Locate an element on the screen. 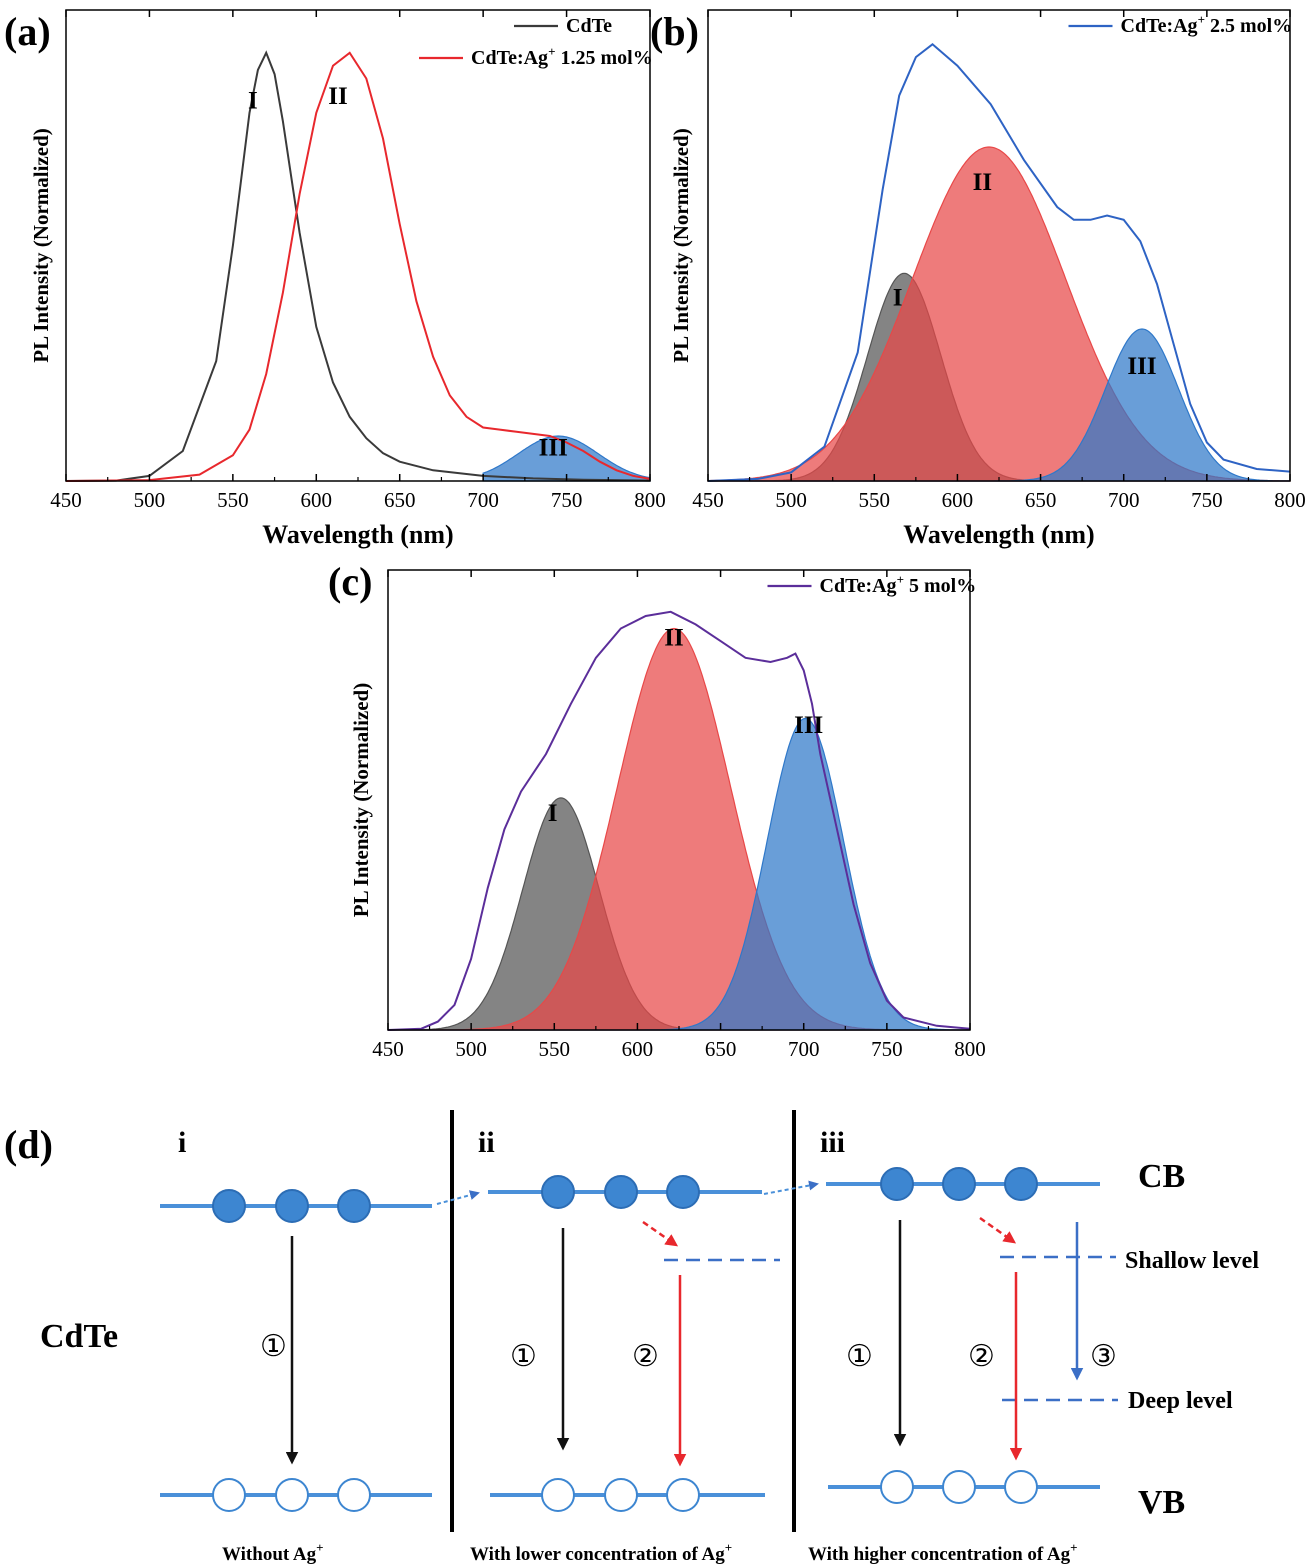  section-label-ii: ii is located at coordinates (486, 1142).